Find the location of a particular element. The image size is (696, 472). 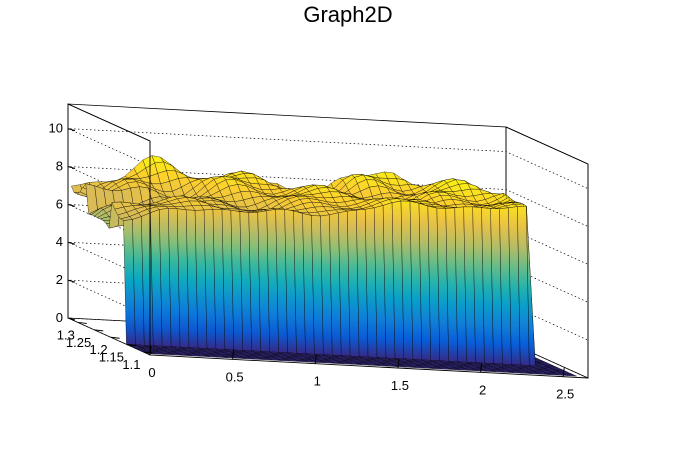

z-tick-label: 4 is located at coordinates (59, 241).